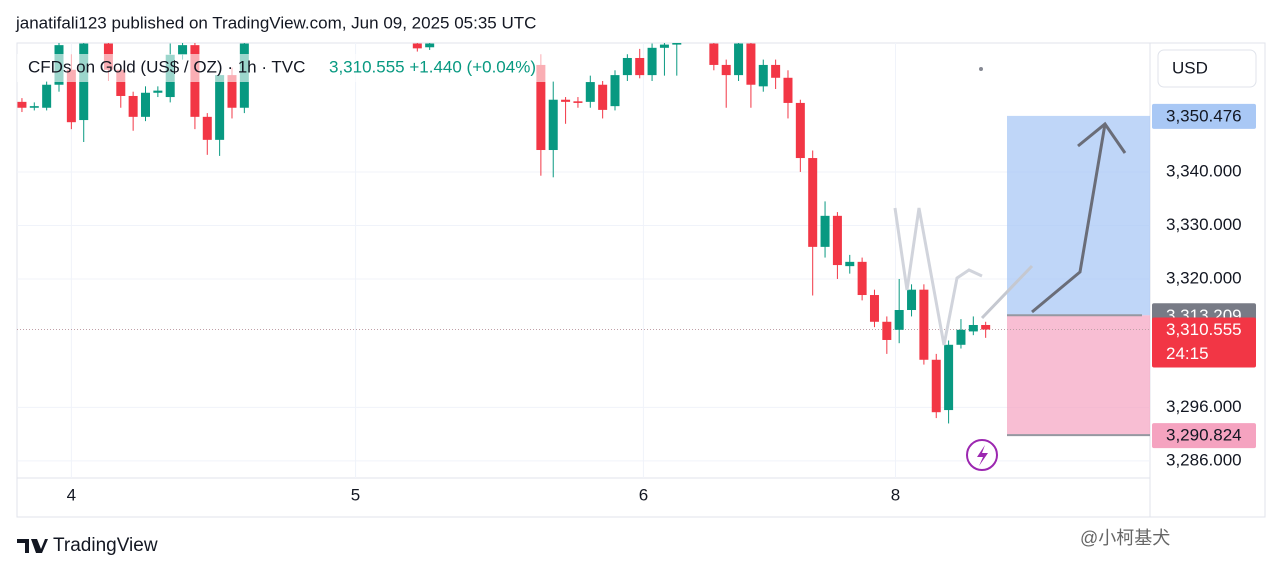 This screenshot has width=1280, height=573. I want to click on brand-name: TradingView, so click(105, 545).